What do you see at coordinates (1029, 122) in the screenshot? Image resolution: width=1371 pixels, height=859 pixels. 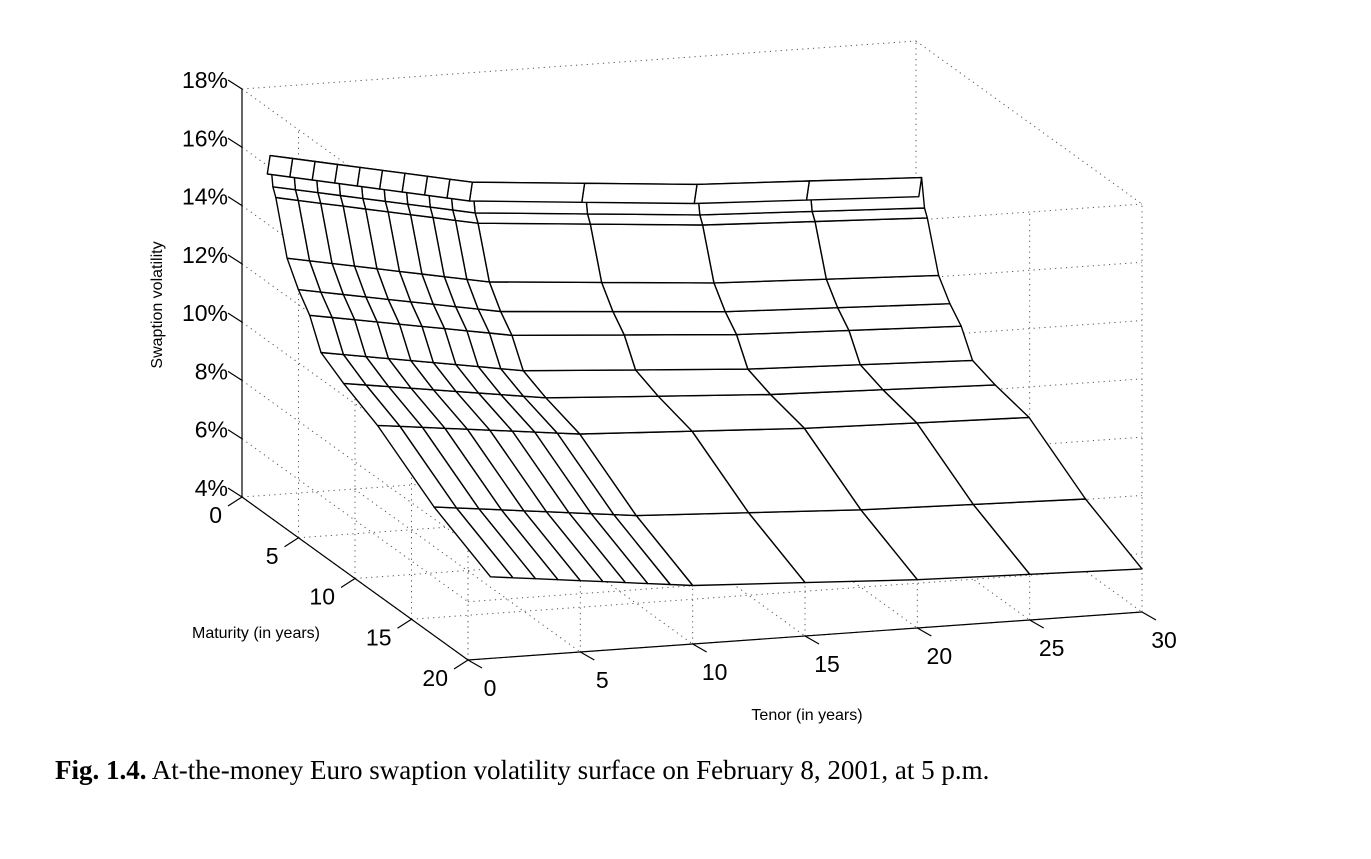 I see `box-edge-top-right` at bounding box center [1029, 122].